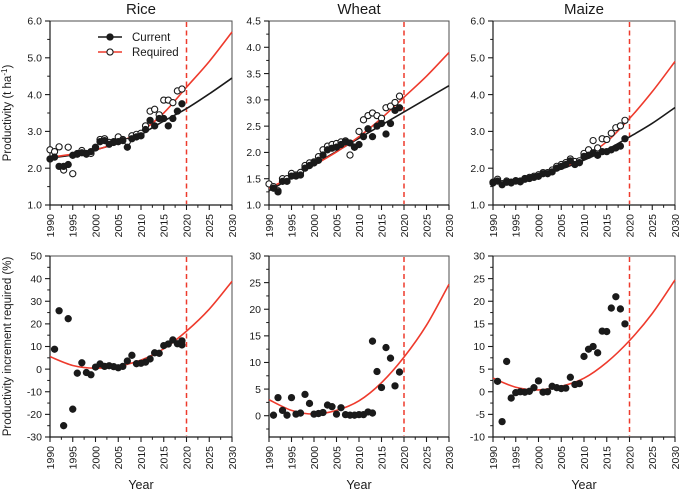 Image resolution: width=685 pixels, height=496 pixels. Describe the element at coordinates (8, 347) in the screenshot. I see `y-axis-label-rice-increment: Productivity increment required (%)` at that location.